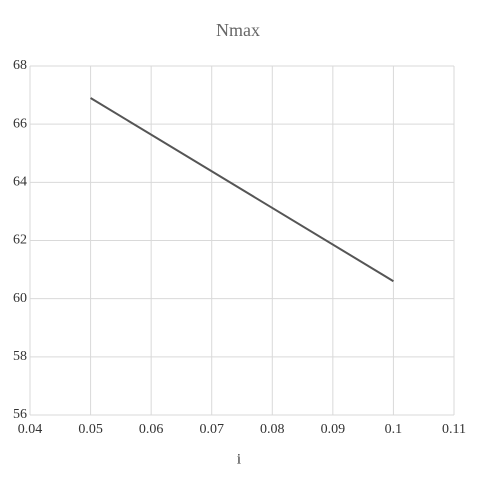 The width and height of the screenshot is (478, 489). Describe the element at coordinates (454, 429) in the screenshot. I see `x-tick-label: 0.11` at that location.